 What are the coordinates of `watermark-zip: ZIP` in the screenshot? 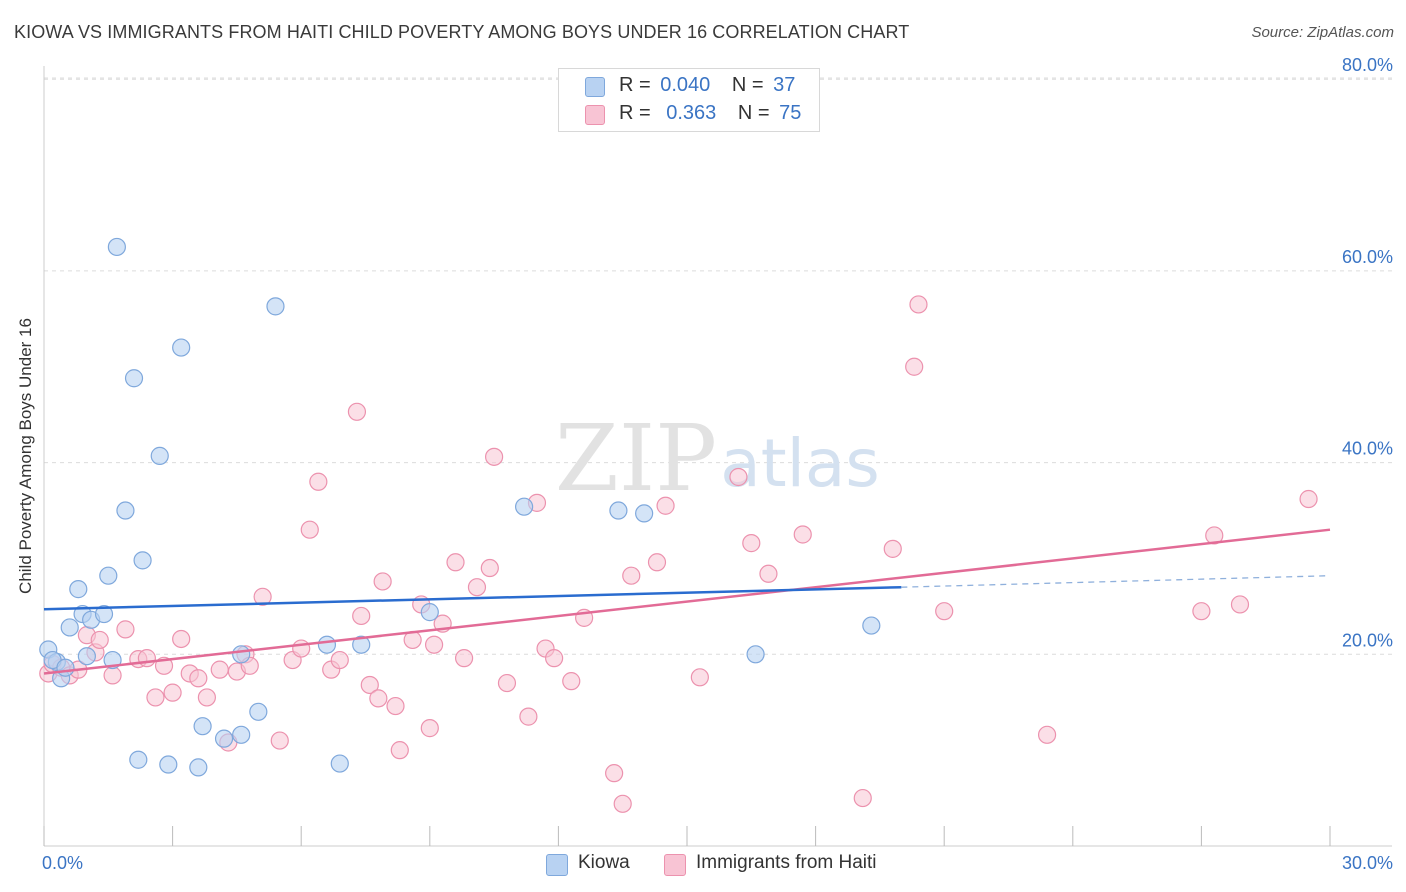 It's located at (636, 458).